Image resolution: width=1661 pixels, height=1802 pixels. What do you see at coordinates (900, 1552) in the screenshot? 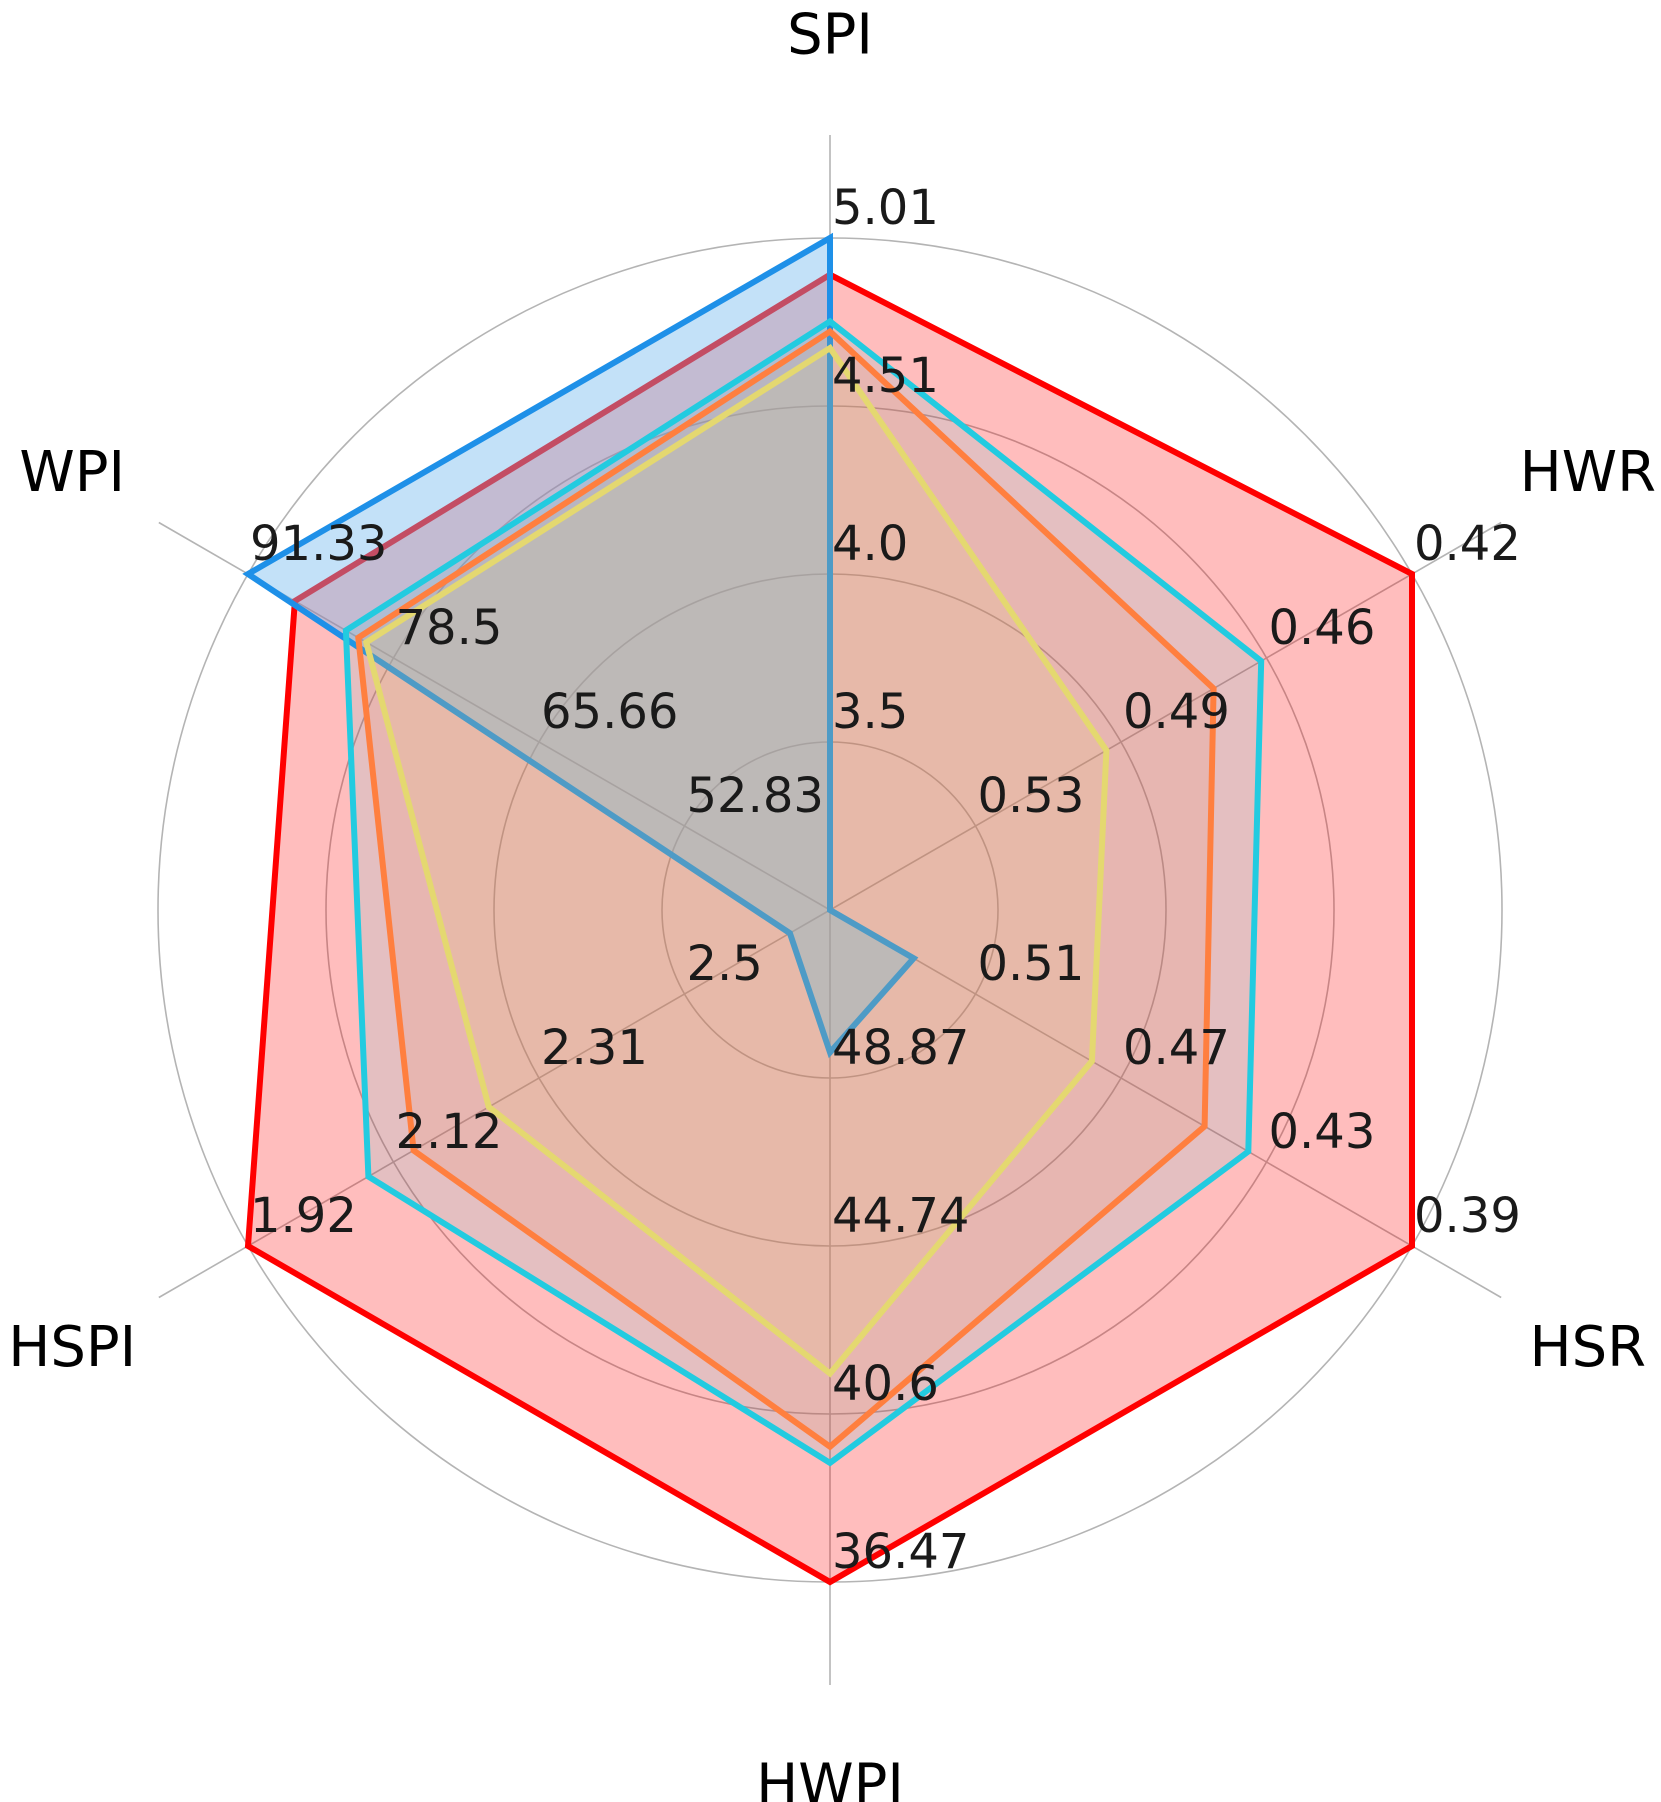
I see `tick-label-hwpi-4: 36.47` at bounding box center [900, 1552].